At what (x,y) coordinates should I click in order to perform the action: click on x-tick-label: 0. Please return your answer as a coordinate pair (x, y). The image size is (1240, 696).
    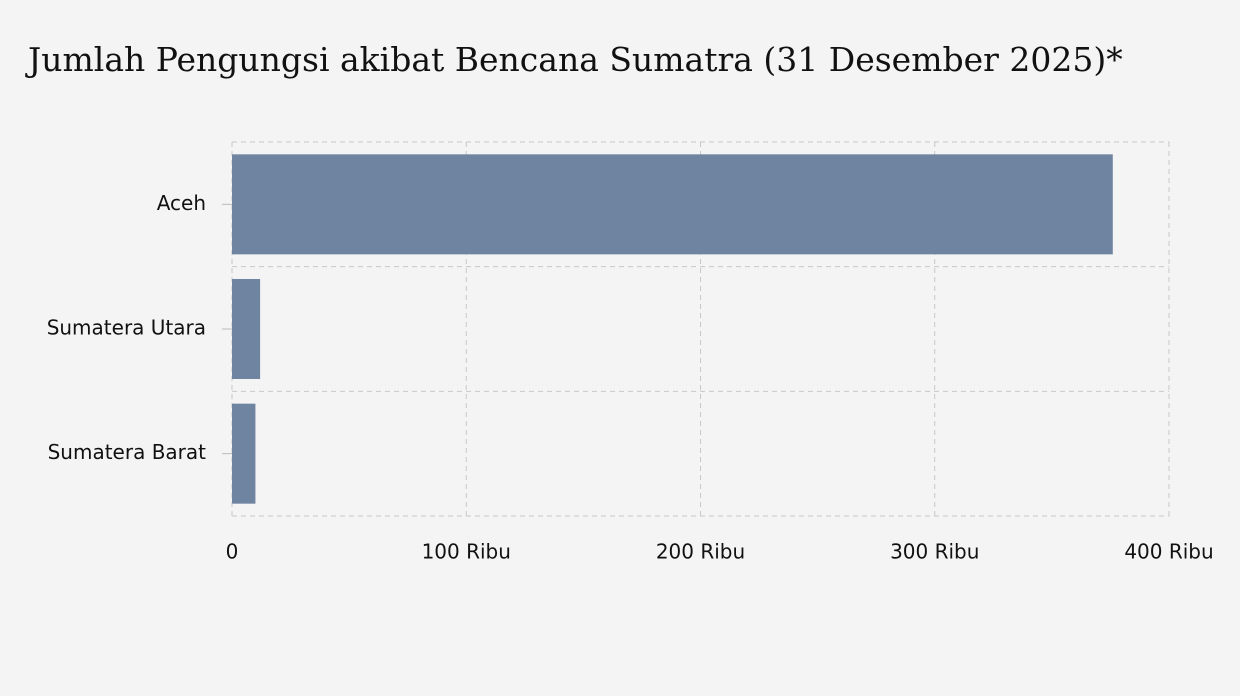
    Looking at the image, I should click on (232, 552).